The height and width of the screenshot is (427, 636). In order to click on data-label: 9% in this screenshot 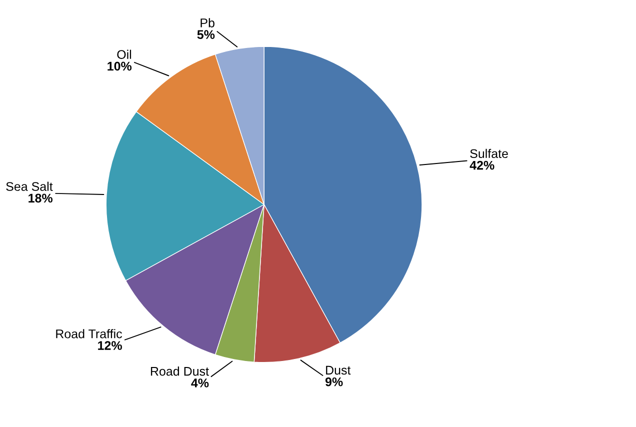, I will do `click(334, 381)`.